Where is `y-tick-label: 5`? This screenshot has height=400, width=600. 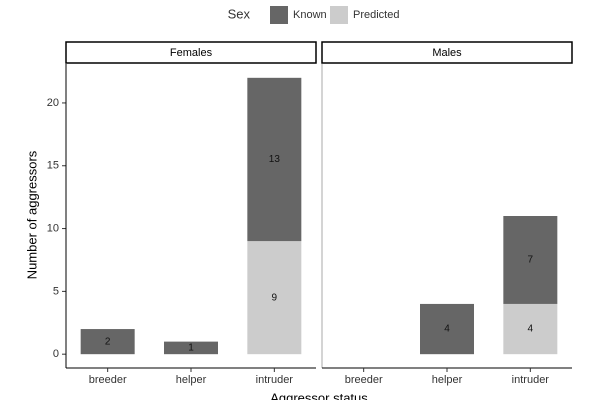
y-tick-label: 5 is located at coordinates (56, 291).